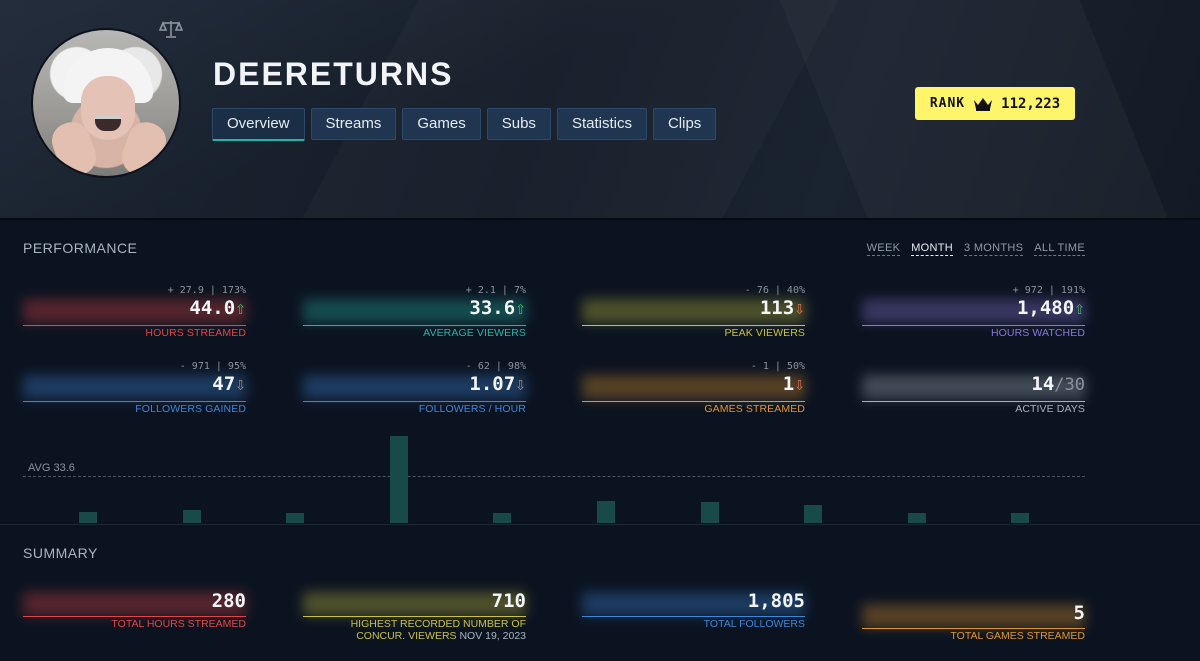 Image resolution: width=1200 pixels, height=661 pixels. What do you see at coordinates (1043, 384) in the screenshot?
I see `stat-value-text: 14` at bounding box center [1043, 384].